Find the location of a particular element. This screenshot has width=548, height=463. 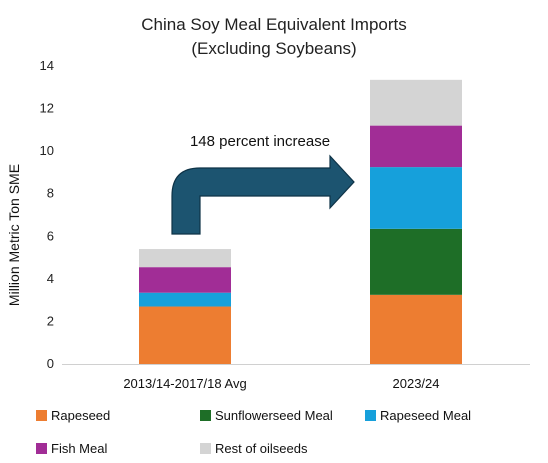

y-tick-label: 14 is located at coordinates (47, 65).